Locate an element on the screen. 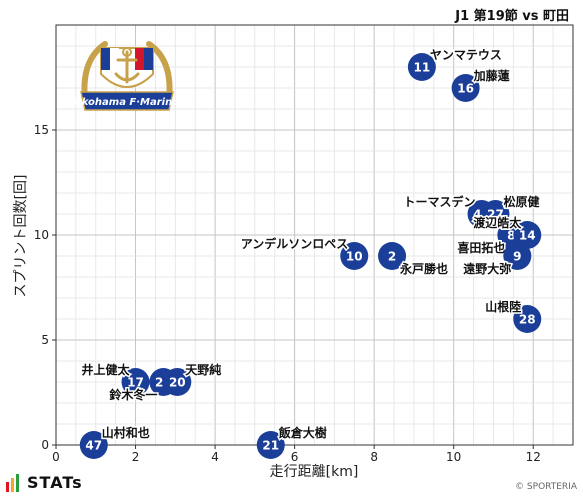  player-number: 11 is located at coordinates (422, 68).